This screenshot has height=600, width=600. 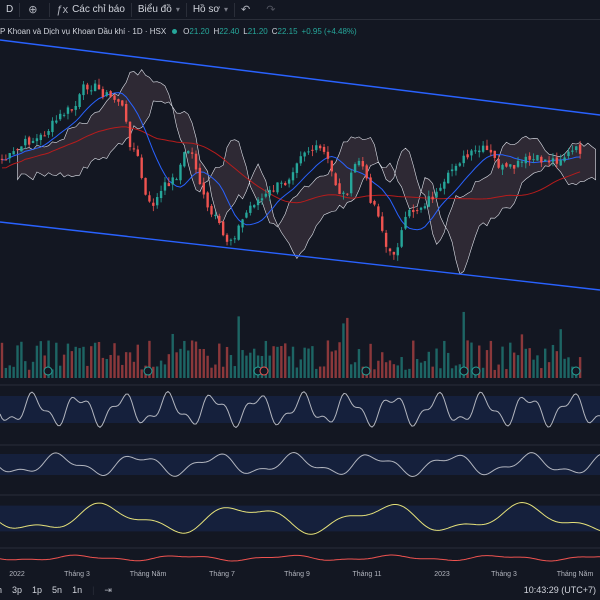 What do you see at coordinates (37, 589) in the screenshot?
I see `range-button: 1p` at bounding box center [37, 589].